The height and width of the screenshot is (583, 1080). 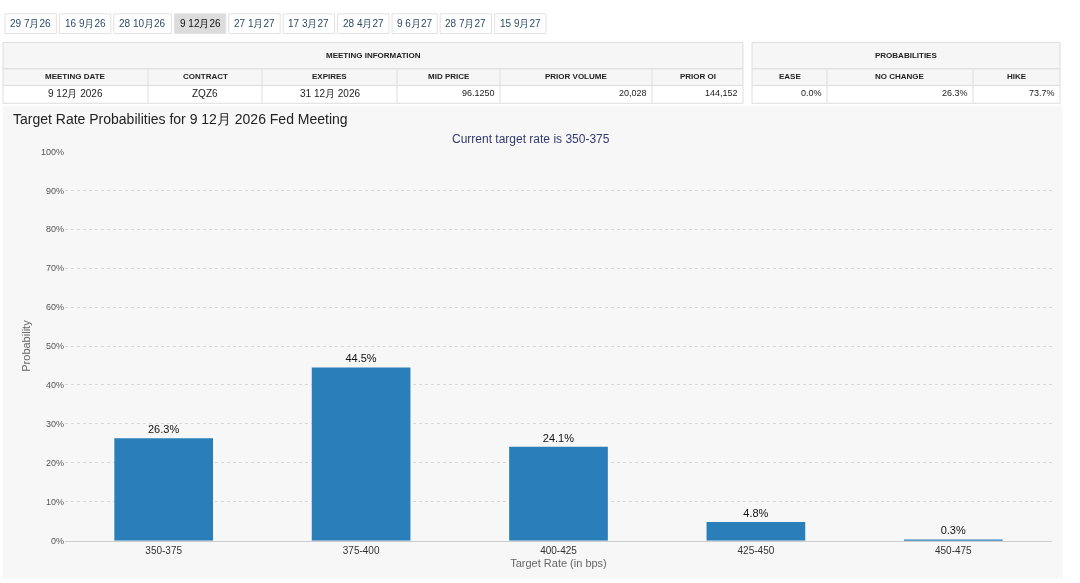 What do you see at coordinates (466, 23) in the screenshot?
I see `text: 28 7月27` at bounding box center [466, 23].